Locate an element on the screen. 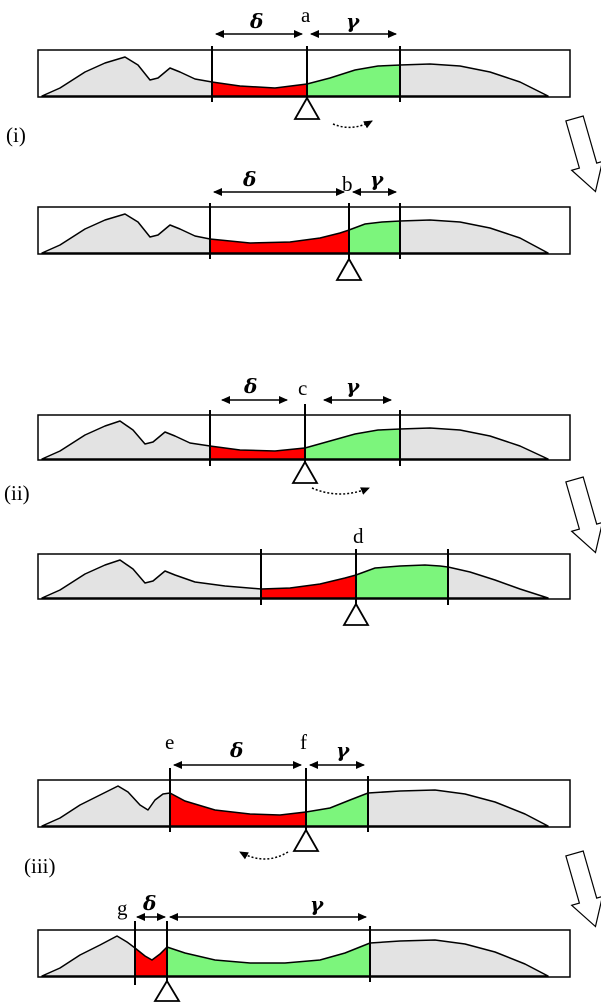  point-a-label: a is located at coordinates (306, 15).